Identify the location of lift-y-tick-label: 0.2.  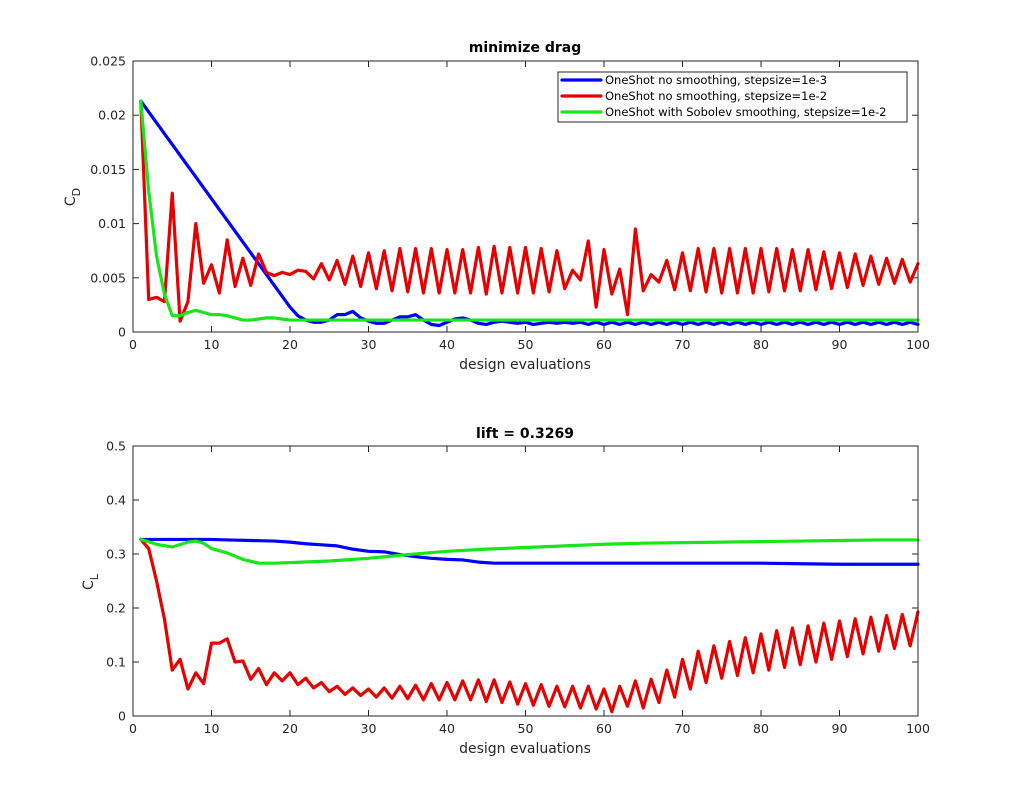
(116, 608).